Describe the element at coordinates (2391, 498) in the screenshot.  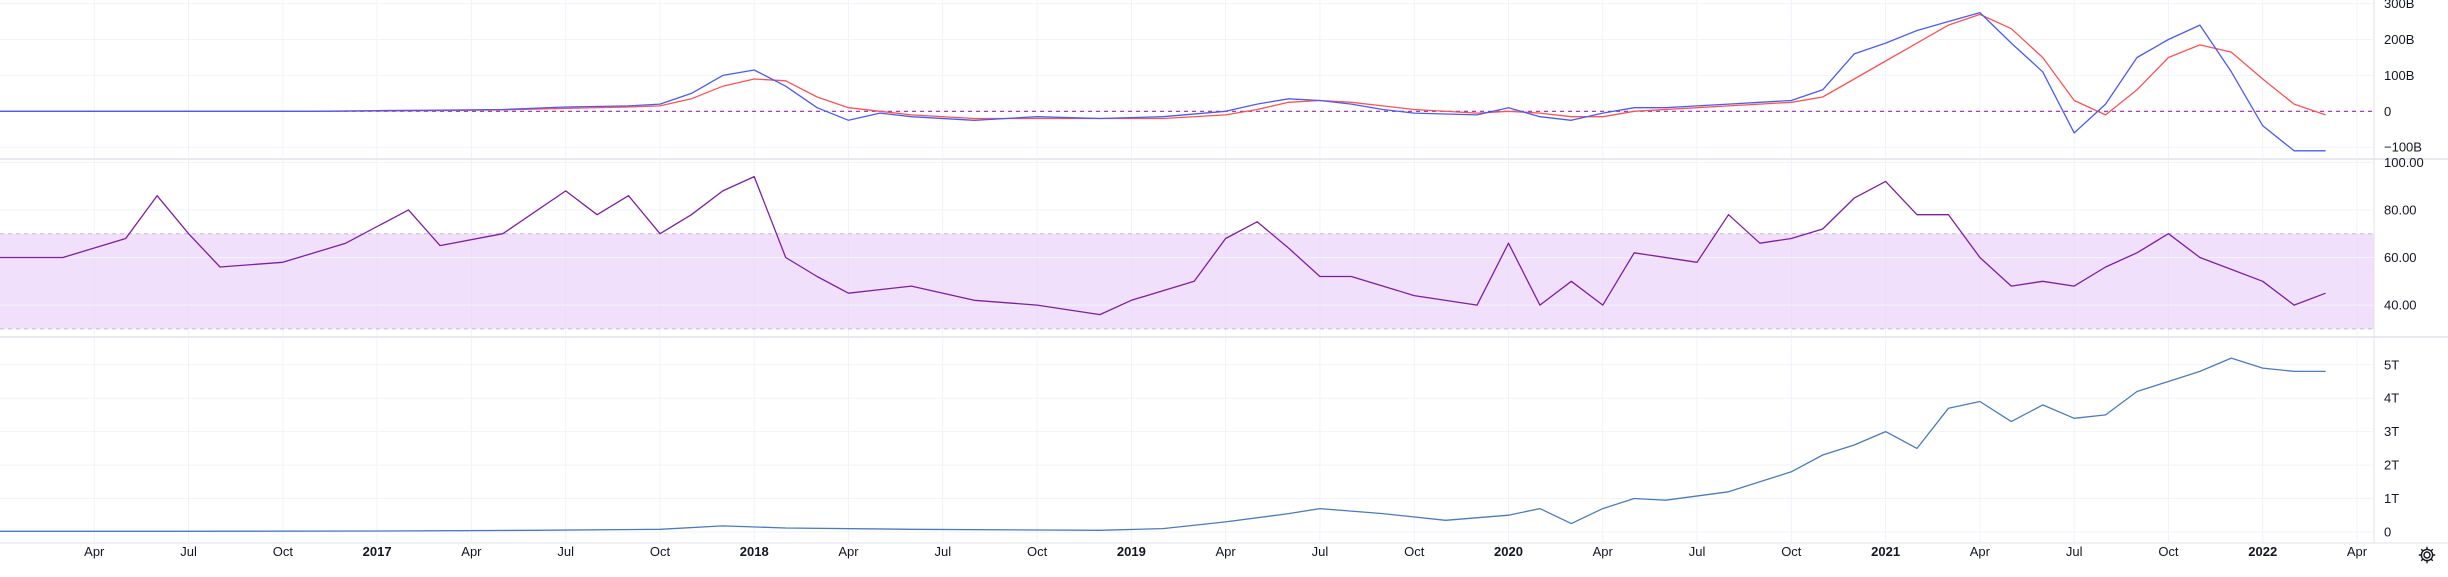
I see `value-tick-label: 1T` at that location.